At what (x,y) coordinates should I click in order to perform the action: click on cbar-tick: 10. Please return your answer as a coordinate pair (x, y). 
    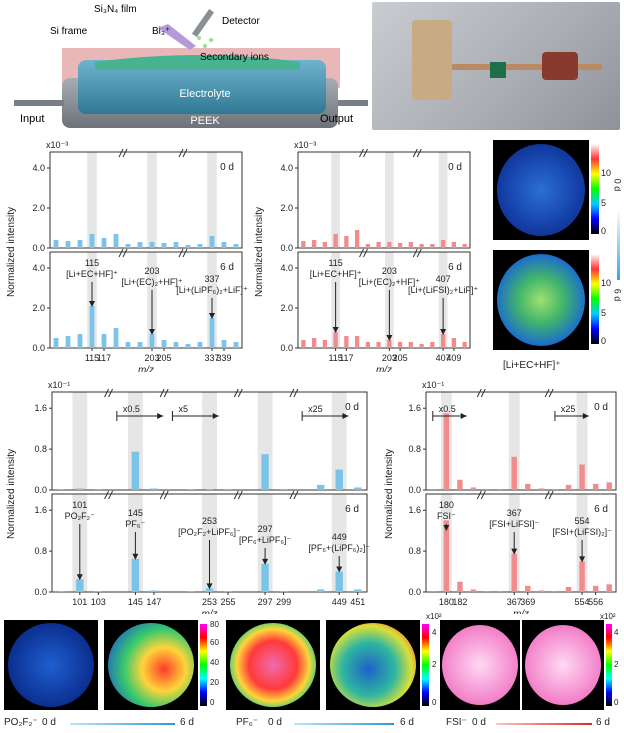
    Looking at the image, I should click on (606, 283).